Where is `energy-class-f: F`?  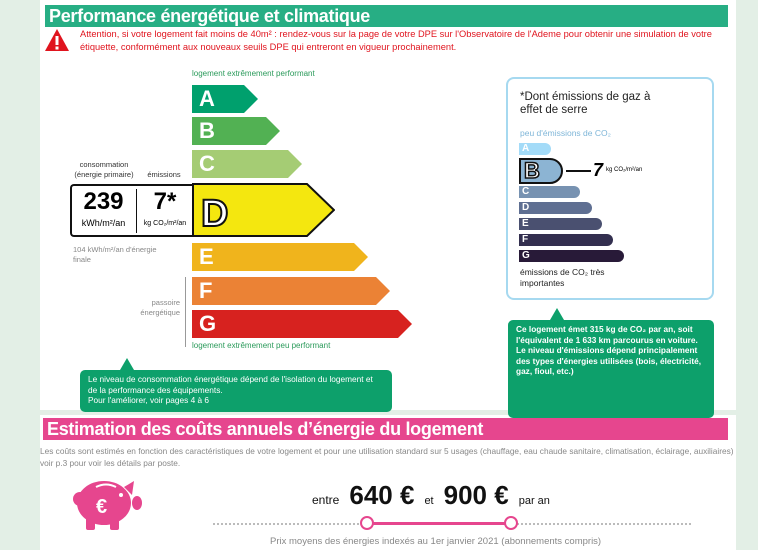
energy-class-f: F is located at coordinates (291, 291).